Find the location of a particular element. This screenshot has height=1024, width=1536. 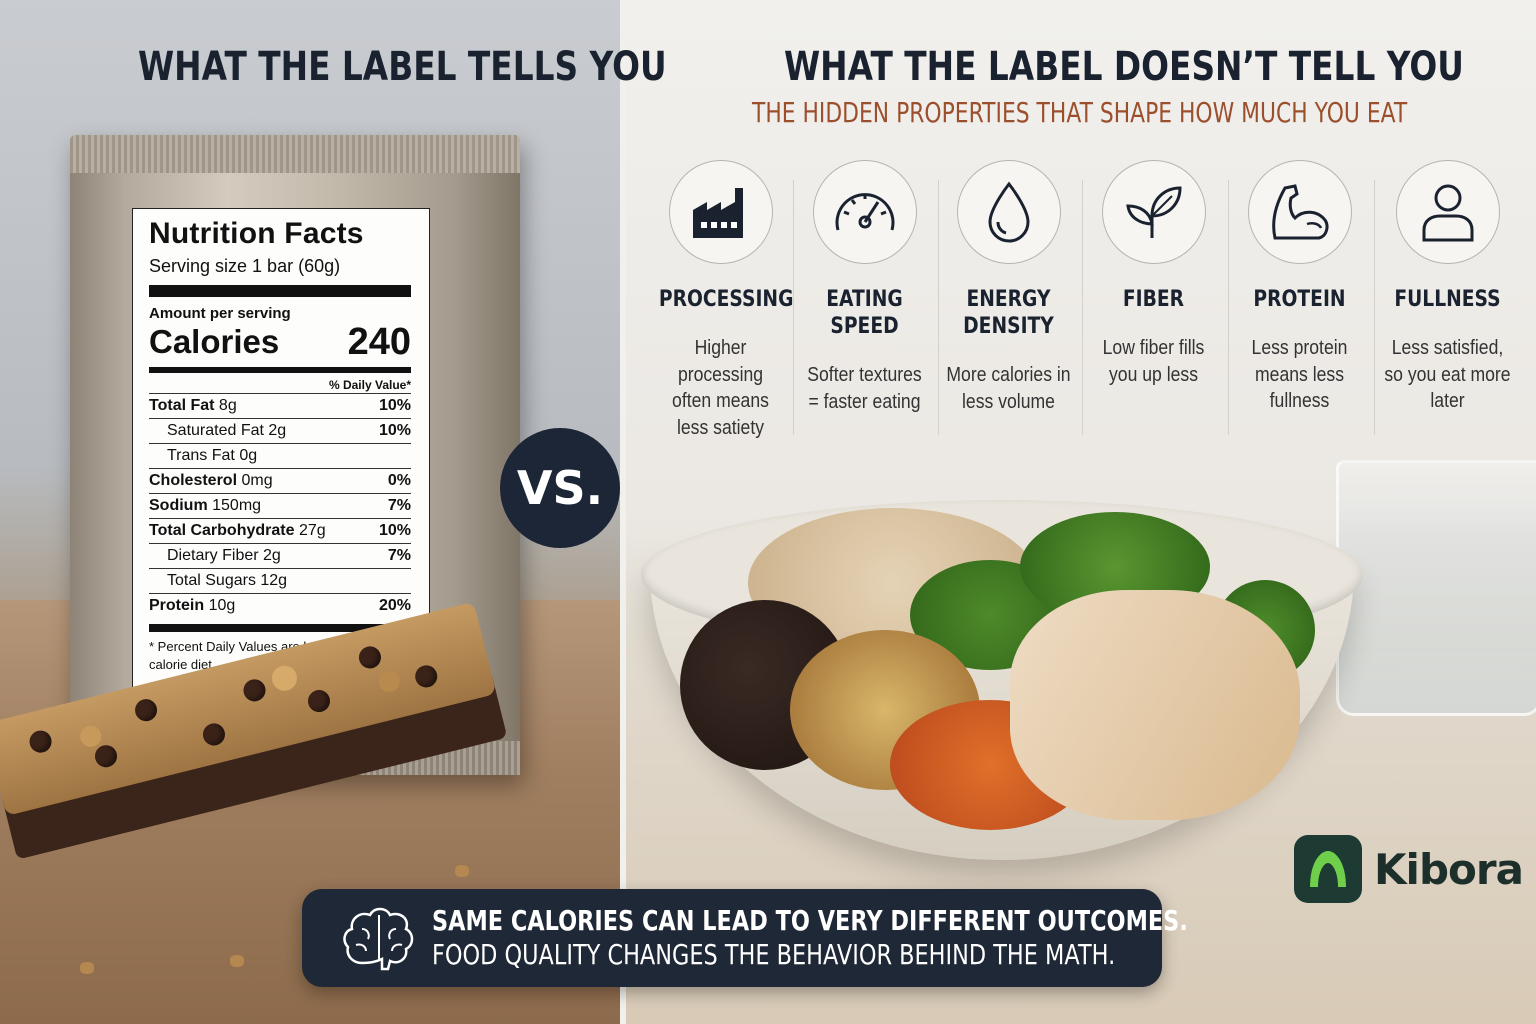

left-title: WHAT THE LABEL TELLS YOU is located at coordinates (402, 67).